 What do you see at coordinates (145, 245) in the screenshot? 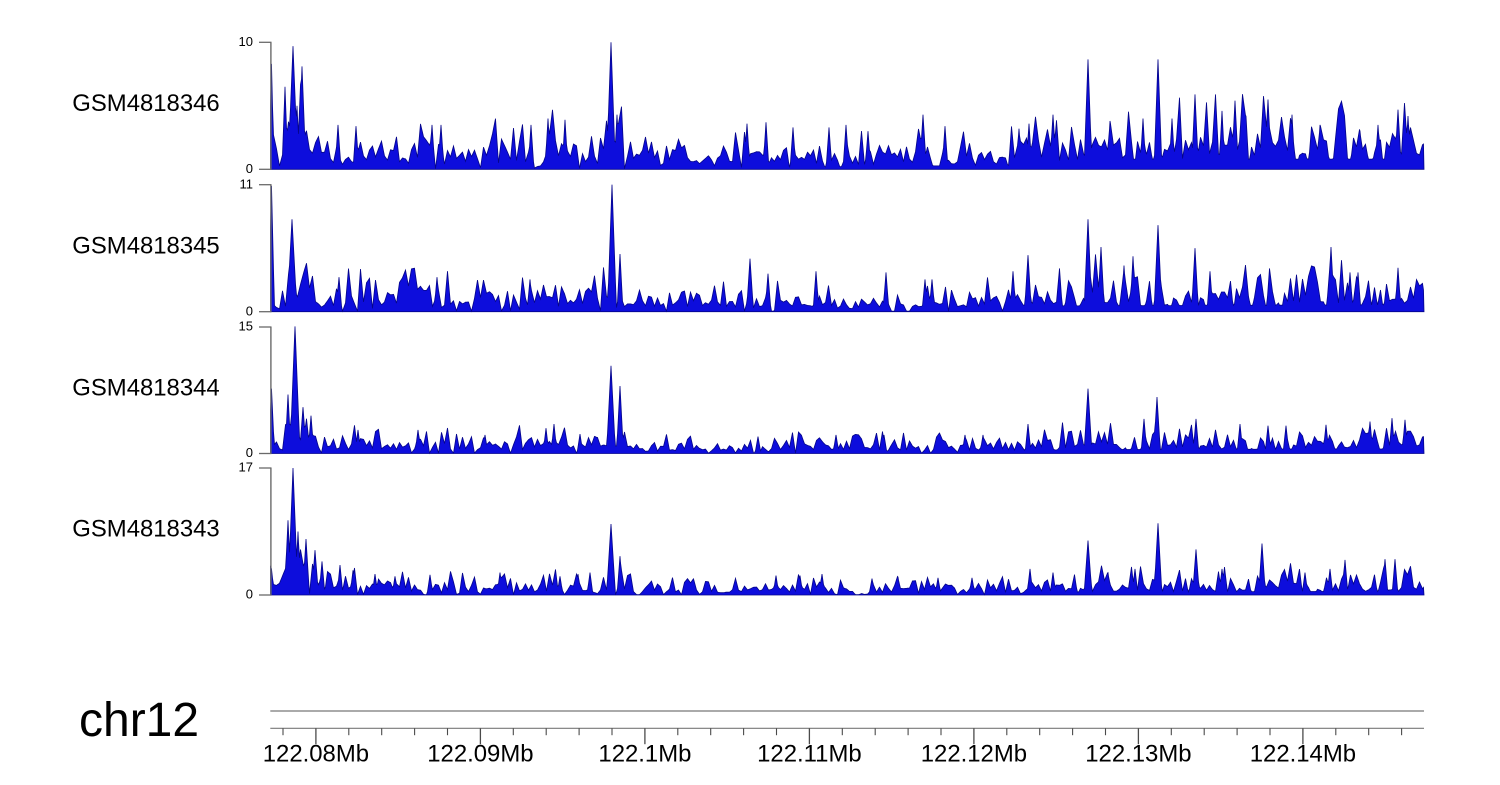
I see `svg-text: GSM4818345` at bounding box center [145, 245].